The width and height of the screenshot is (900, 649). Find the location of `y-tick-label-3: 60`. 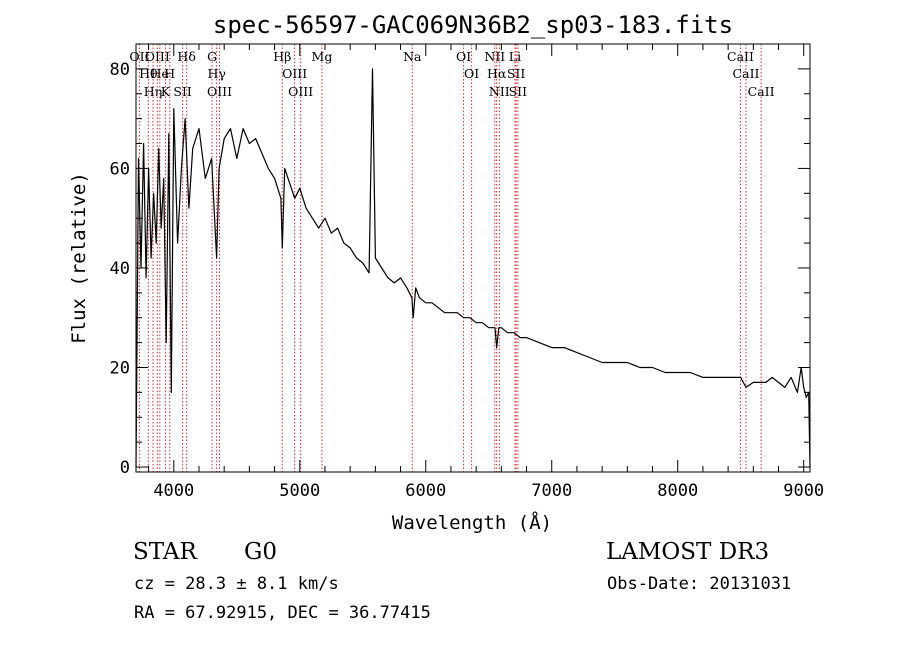

y-tick-label-3: 60 is located at coordinates (120, 169).